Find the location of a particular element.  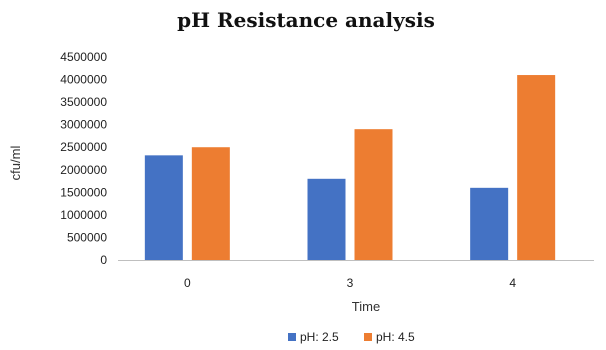

y-tick-label: 4000000 is located at coordinates (83, 80).